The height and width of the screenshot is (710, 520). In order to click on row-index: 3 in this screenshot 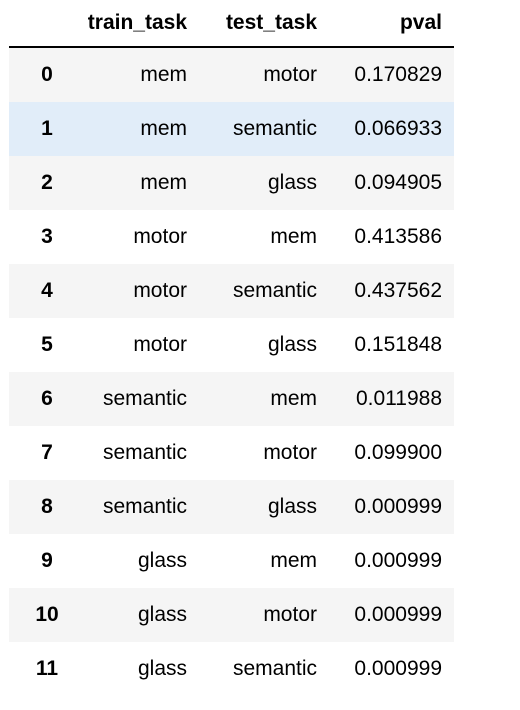, I will do `click(47, 236)`.